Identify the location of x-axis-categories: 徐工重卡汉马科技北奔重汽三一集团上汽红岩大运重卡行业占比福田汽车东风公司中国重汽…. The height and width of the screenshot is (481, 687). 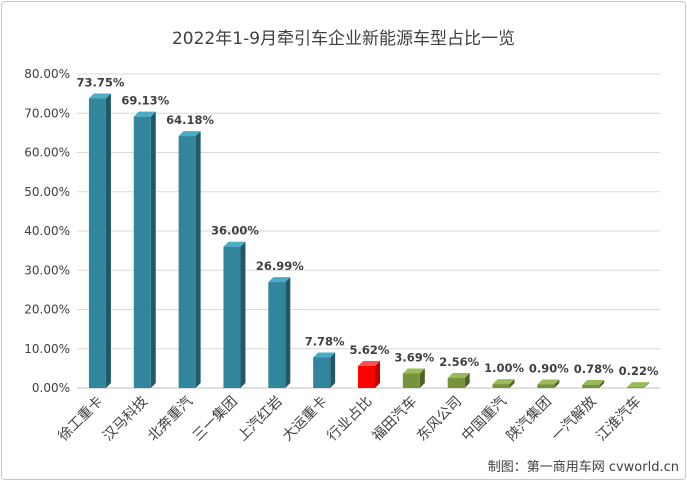
(349, 419).